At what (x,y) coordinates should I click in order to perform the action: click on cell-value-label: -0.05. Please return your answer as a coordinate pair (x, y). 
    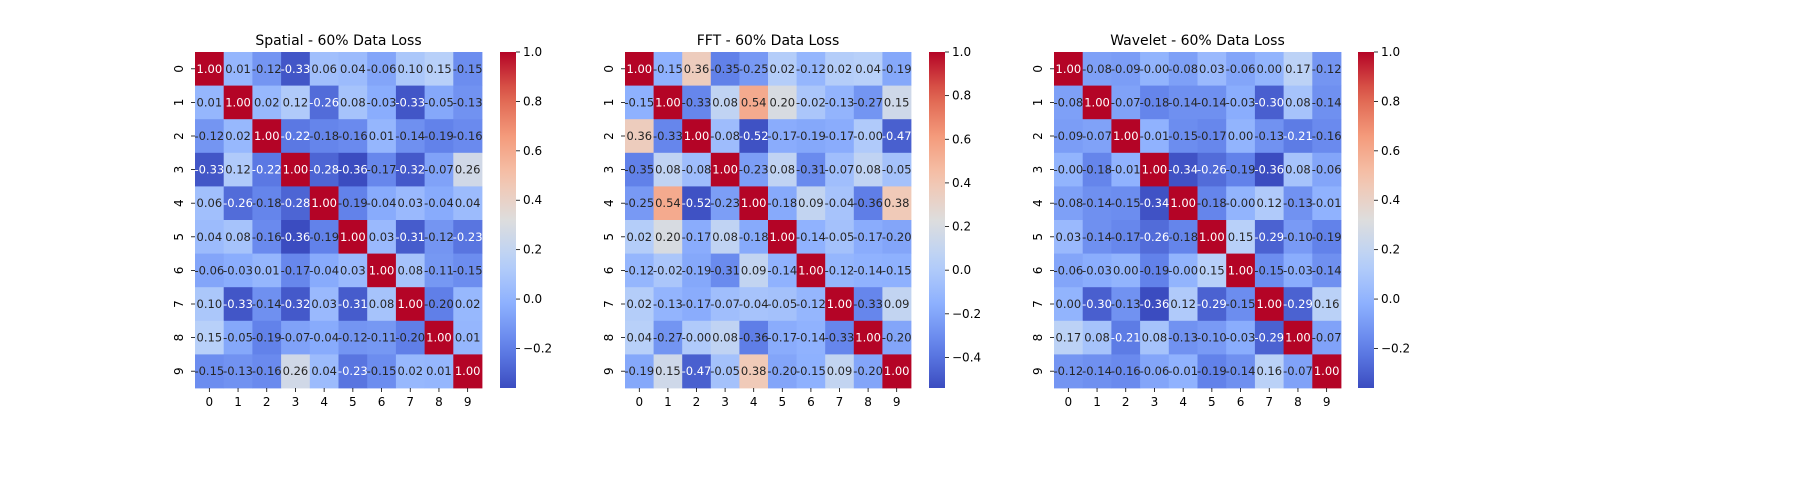
    Looking at the image, I should click on (725, 371).